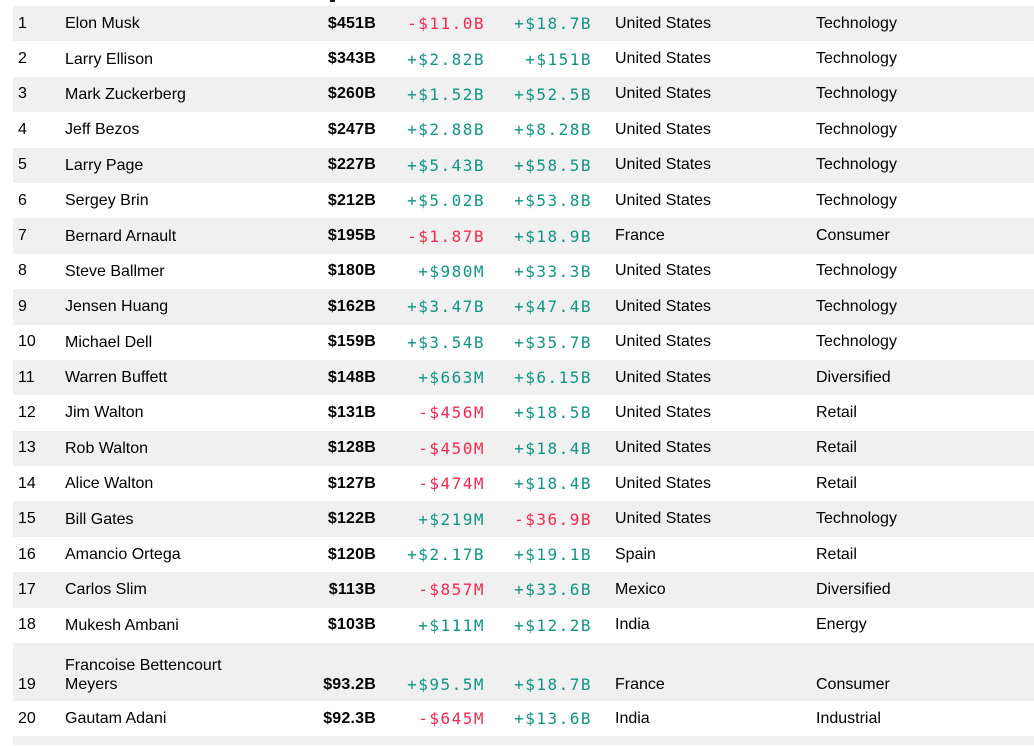 The image size is (1034, 746). What do you see at coordinates (122, 625) in the screenshot?
I see `name-cell: Mukesh Ambani` at bounding box center [122, 625].